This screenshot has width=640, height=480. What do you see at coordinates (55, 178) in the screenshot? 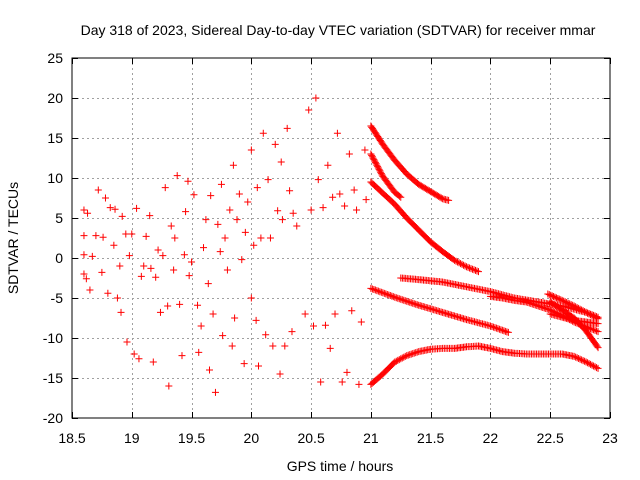
I see `y-tick-label-6: 10` at bounding box center [55, 178].